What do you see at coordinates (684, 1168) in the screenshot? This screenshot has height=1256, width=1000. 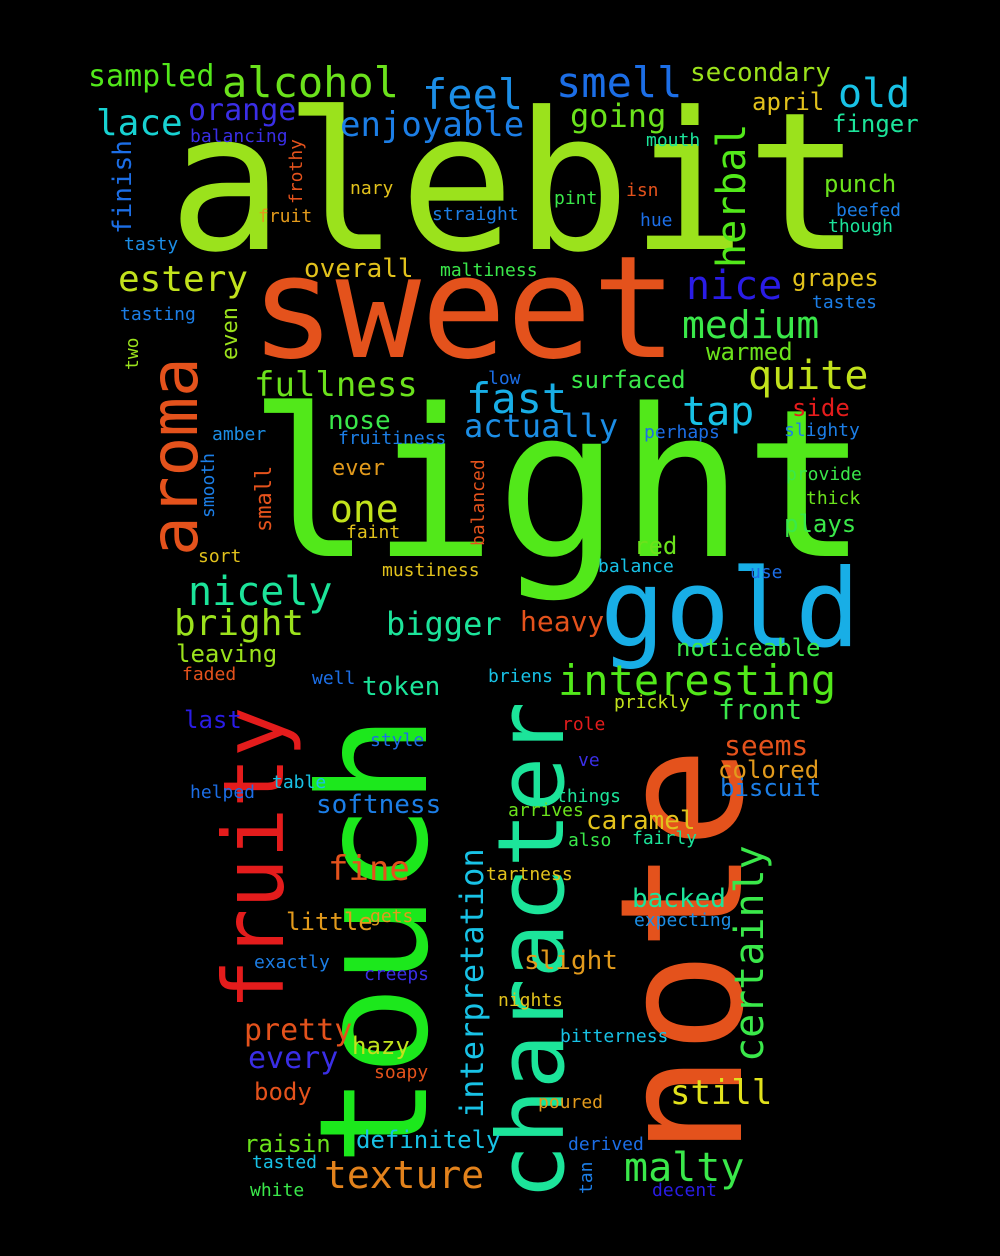 I see `word: malty` at bounding box center [684, 1168].